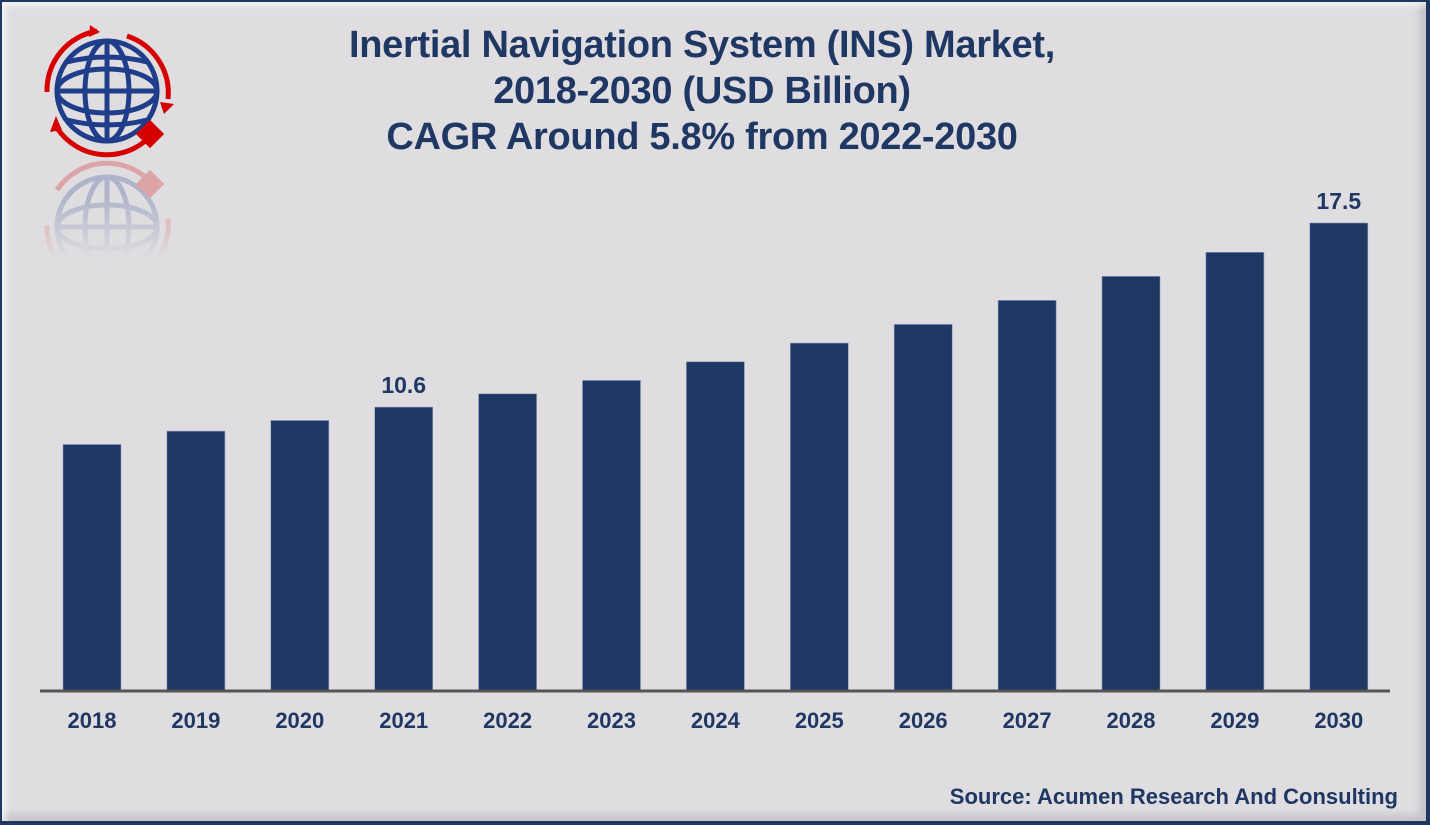 Image resolution: width=1430 pixels, height=825 pixels. What do you see at coordinates (299, 720) in the screenshot?
I see `x-tick-label: 2020` at bounding box center [299, 720].